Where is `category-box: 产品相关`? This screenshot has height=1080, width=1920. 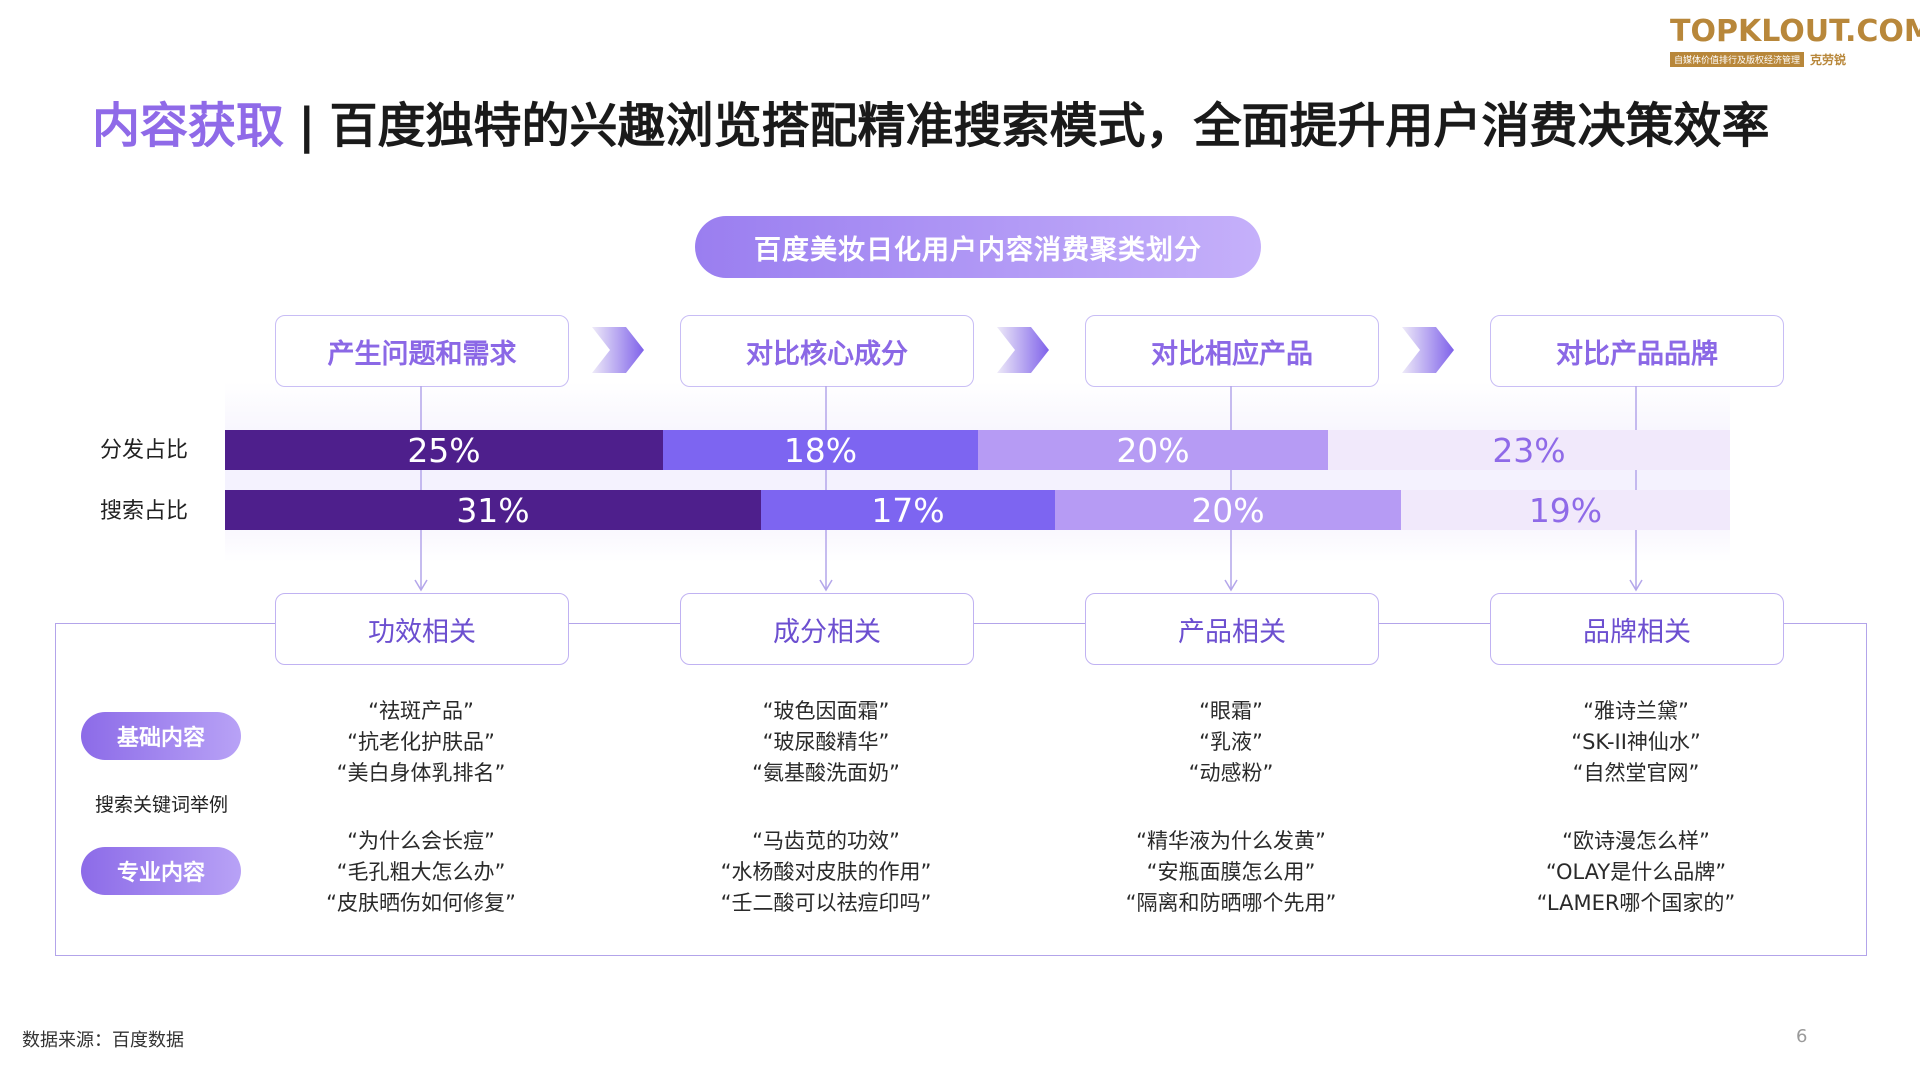
category-box: 产品相关 is located at coordinates (1232, 629).